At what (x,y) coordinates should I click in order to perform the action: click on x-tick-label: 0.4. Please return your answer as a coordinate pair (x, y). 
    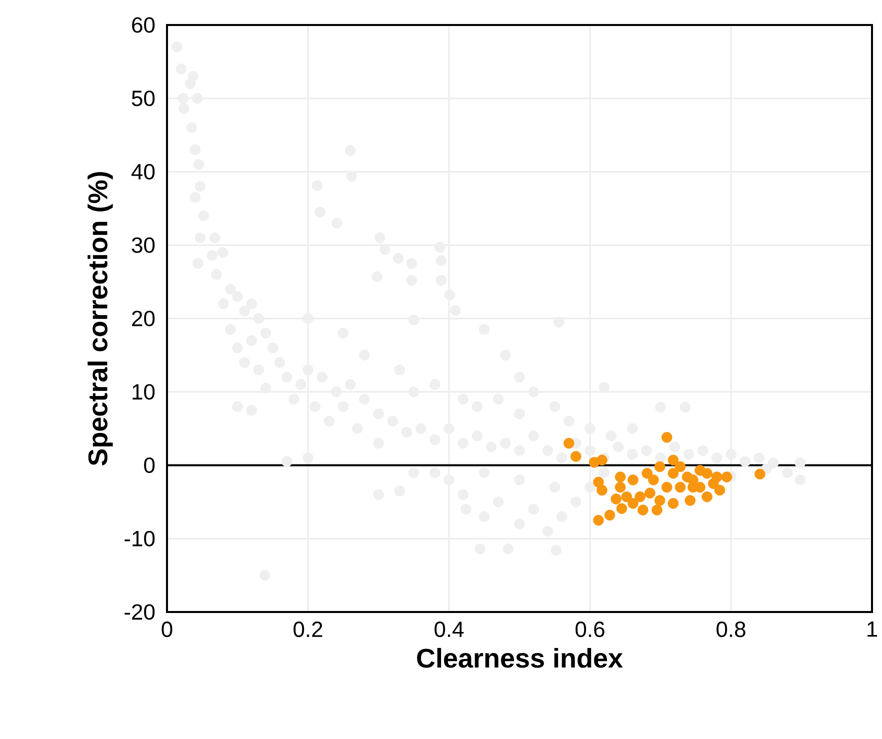
    Looking at the image, I should click on (449, 630).